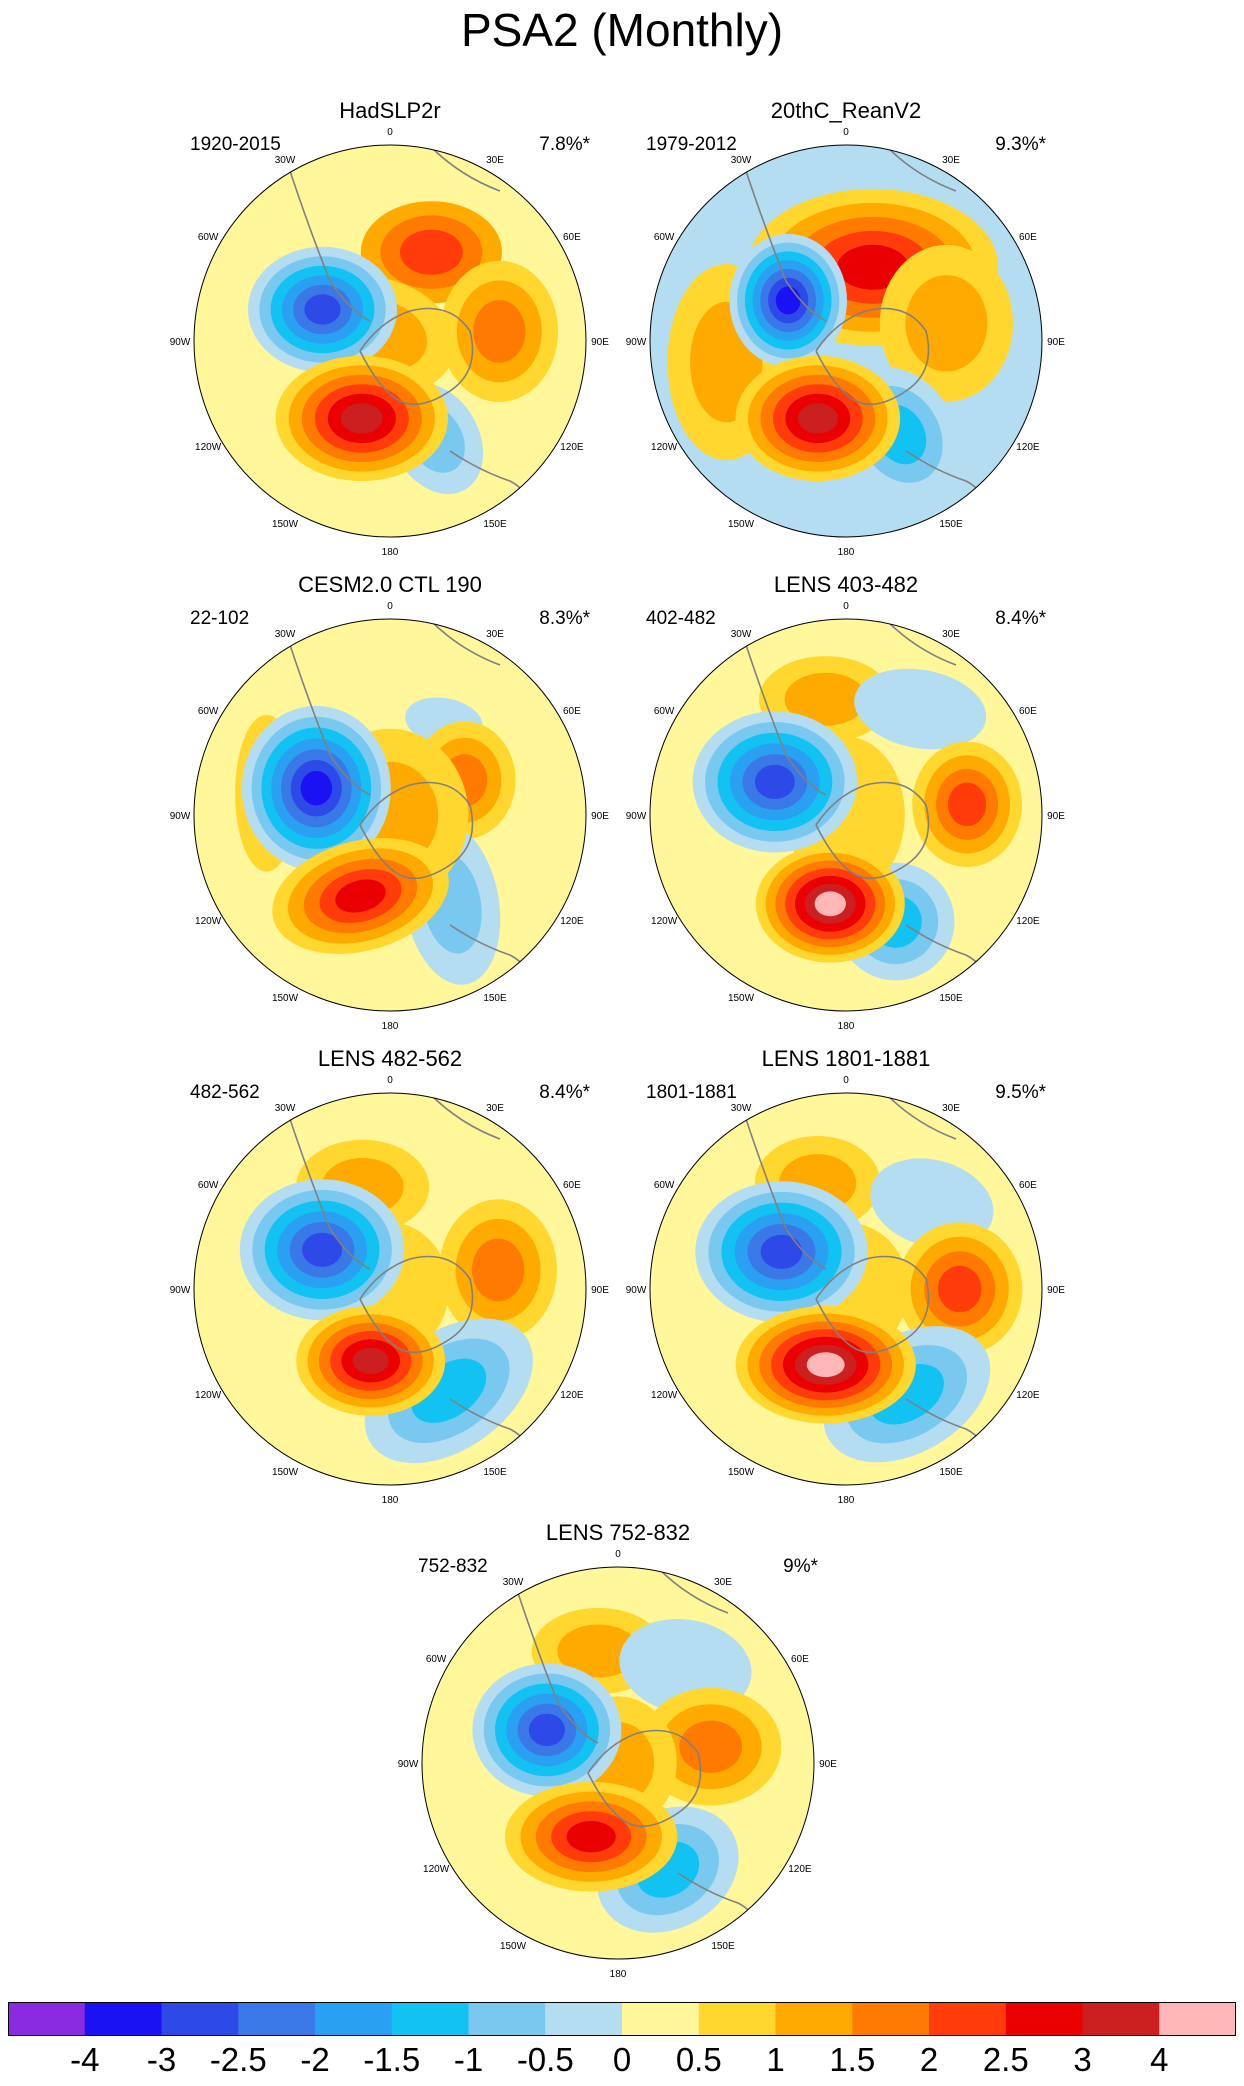  I want to click on colorbar-frame, so click(622, 2019).